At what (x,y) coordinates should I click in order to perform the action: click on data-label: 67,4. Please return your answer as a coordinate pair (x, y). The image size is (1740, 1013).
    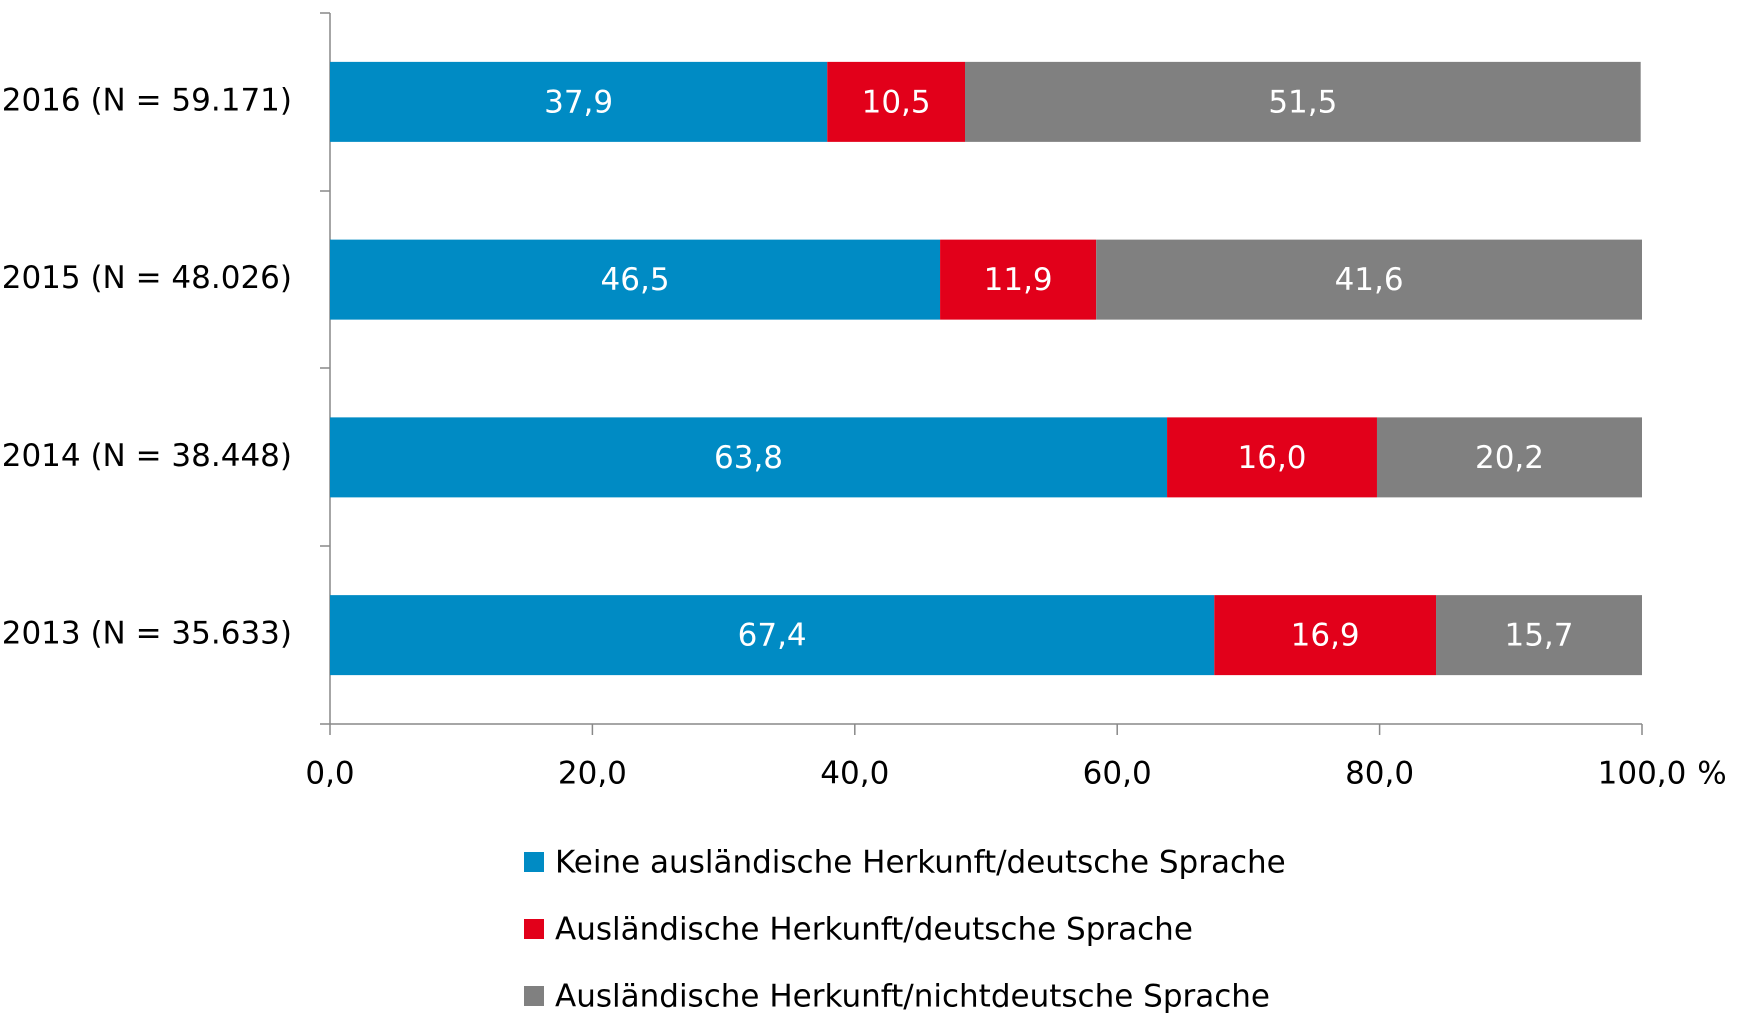
    Looking at the image, I should click on (772, 636).